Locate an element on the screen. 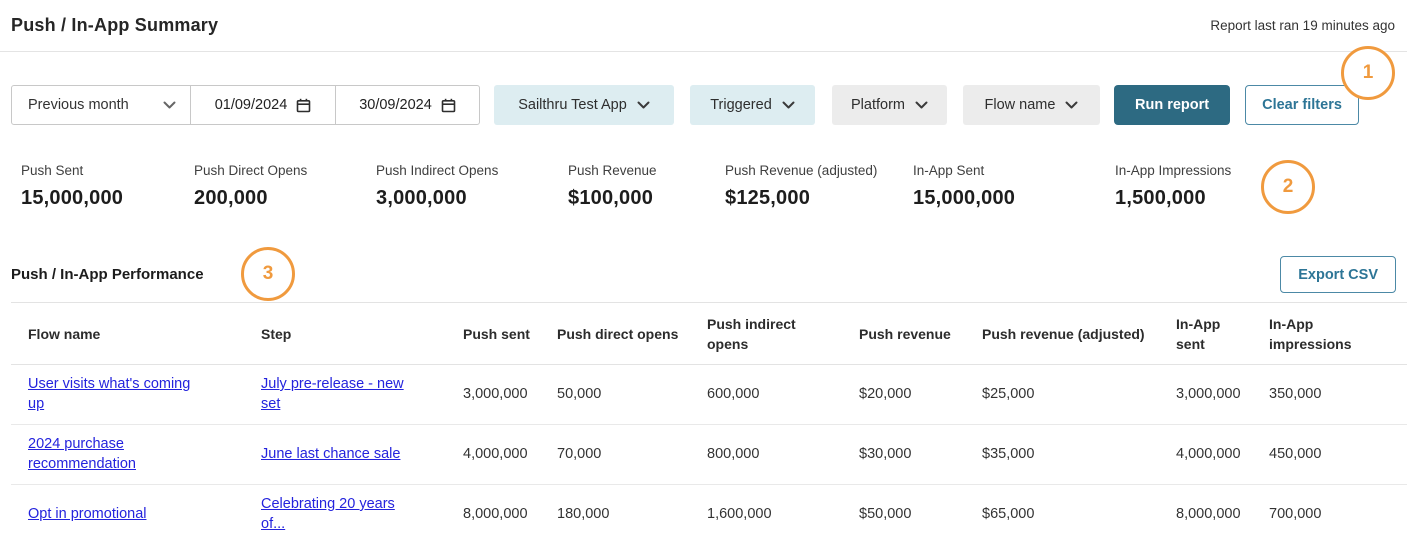 The height and width of the screenshot is (538, 1407). col-header-push-indirect-opens: Push indirect opens is located at coordinates (773, 333).